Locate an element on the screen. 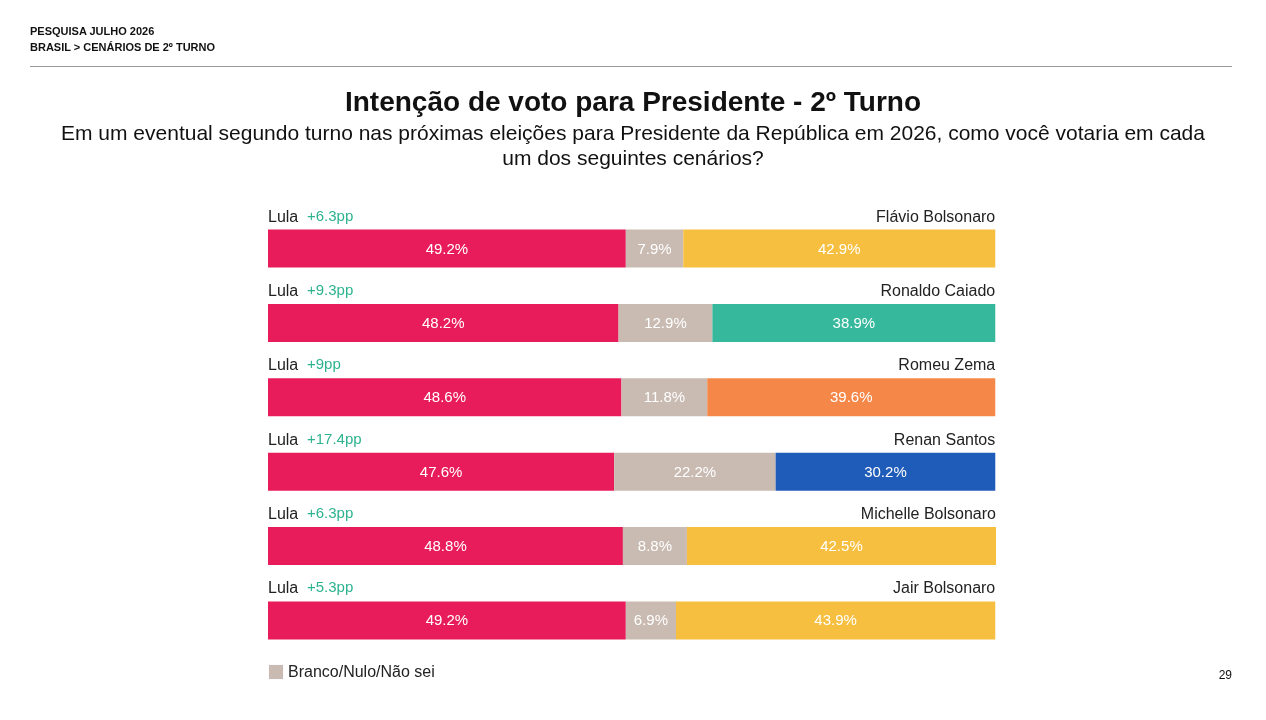 This screenshot has height=720, width=1266. data-label: 48.8% is located at coordinates (445, 546).